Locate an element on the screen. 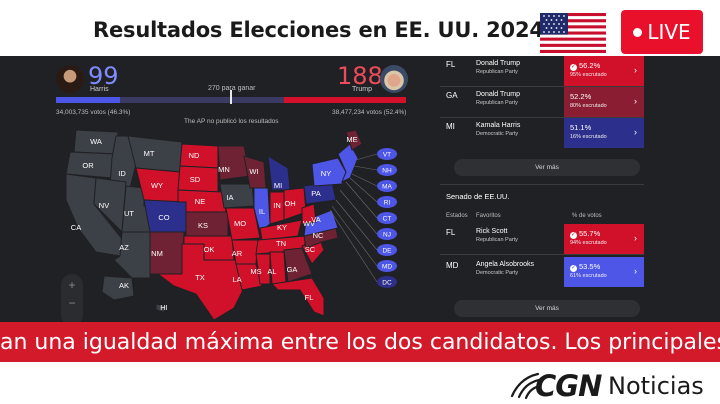  state-tx is located at coordinates (200, 282).